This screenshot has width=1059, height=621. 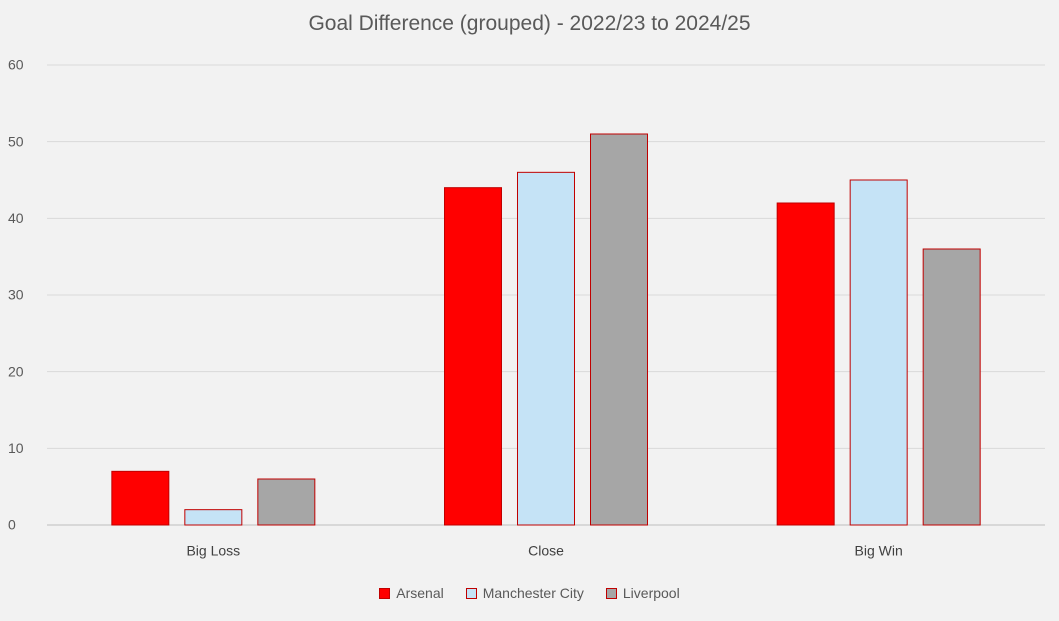 What do you see at coordinates (533, 593) in the screenshot?
I see `legend-label: Manchester City` at bounding box center [533, 593].